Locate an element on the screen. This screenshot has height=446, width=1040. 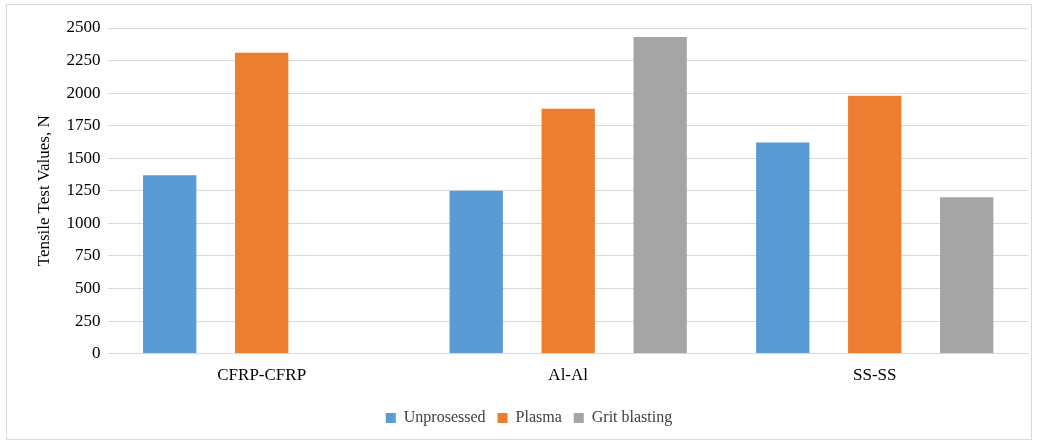
y-tick-label: 750 is located at coordinates (87, 255).